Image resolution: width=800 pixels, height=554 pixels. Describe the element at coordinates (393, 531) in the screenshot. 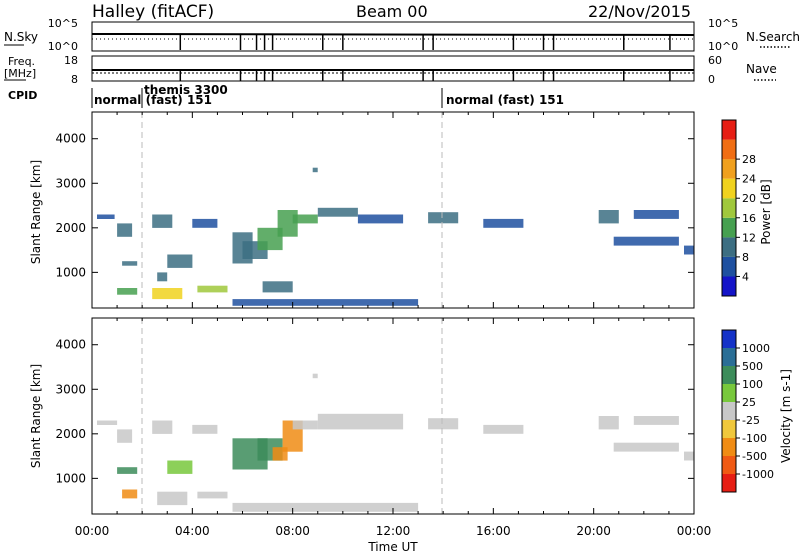

I see `x-tick-labels: 00:00 04:00 08:00 12:00 16:00 20:00 00:00` at that location.